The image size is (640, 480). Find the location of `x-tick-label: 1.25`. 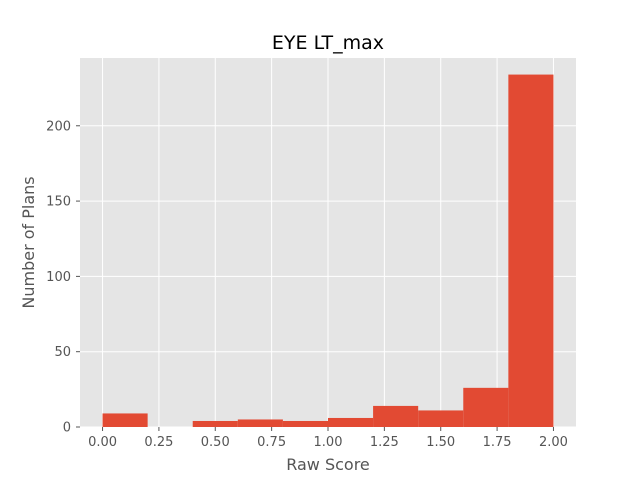

x-tick-label: 1.25 is located at coordinates (384, 442).